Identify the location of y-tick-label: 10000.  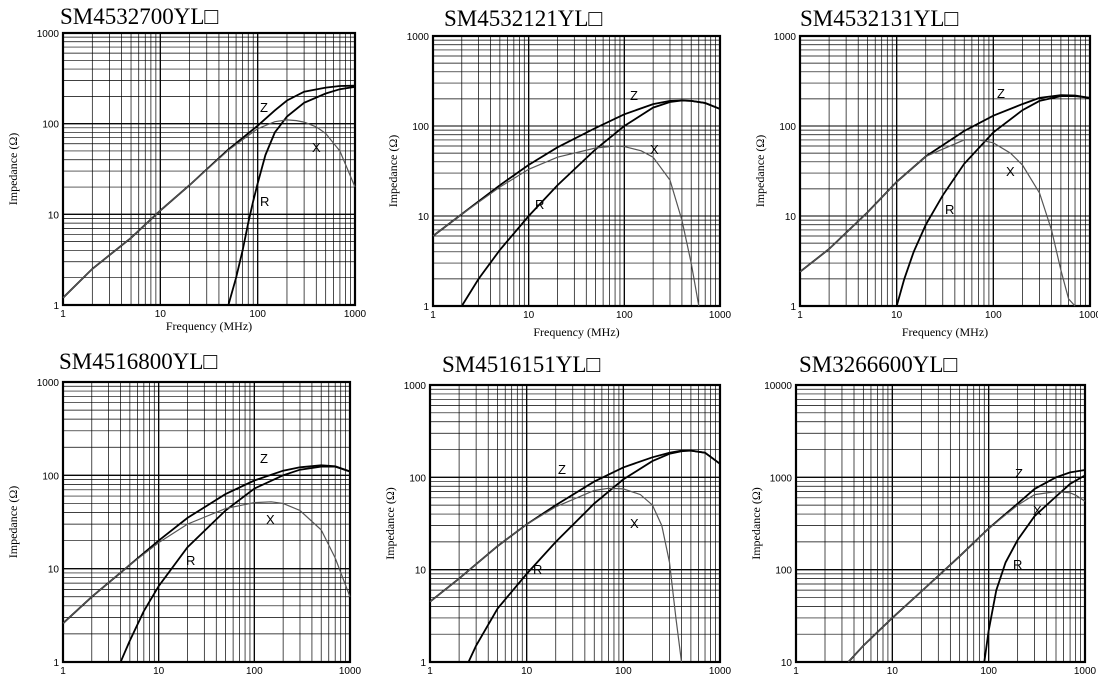
(778, 386).